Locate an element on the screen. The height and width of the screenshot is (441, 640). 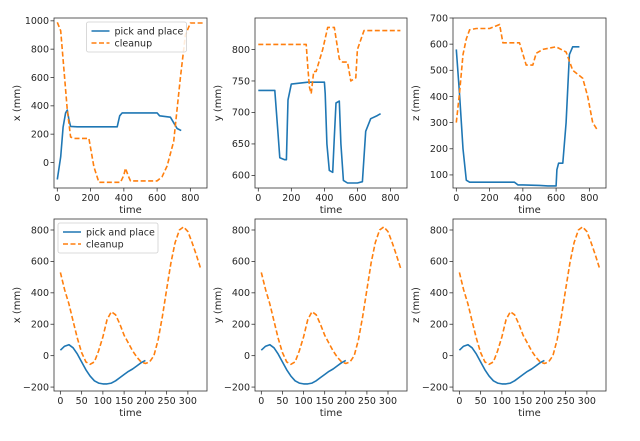
y-tick-label: 750 is located at coordinates (241, 81).